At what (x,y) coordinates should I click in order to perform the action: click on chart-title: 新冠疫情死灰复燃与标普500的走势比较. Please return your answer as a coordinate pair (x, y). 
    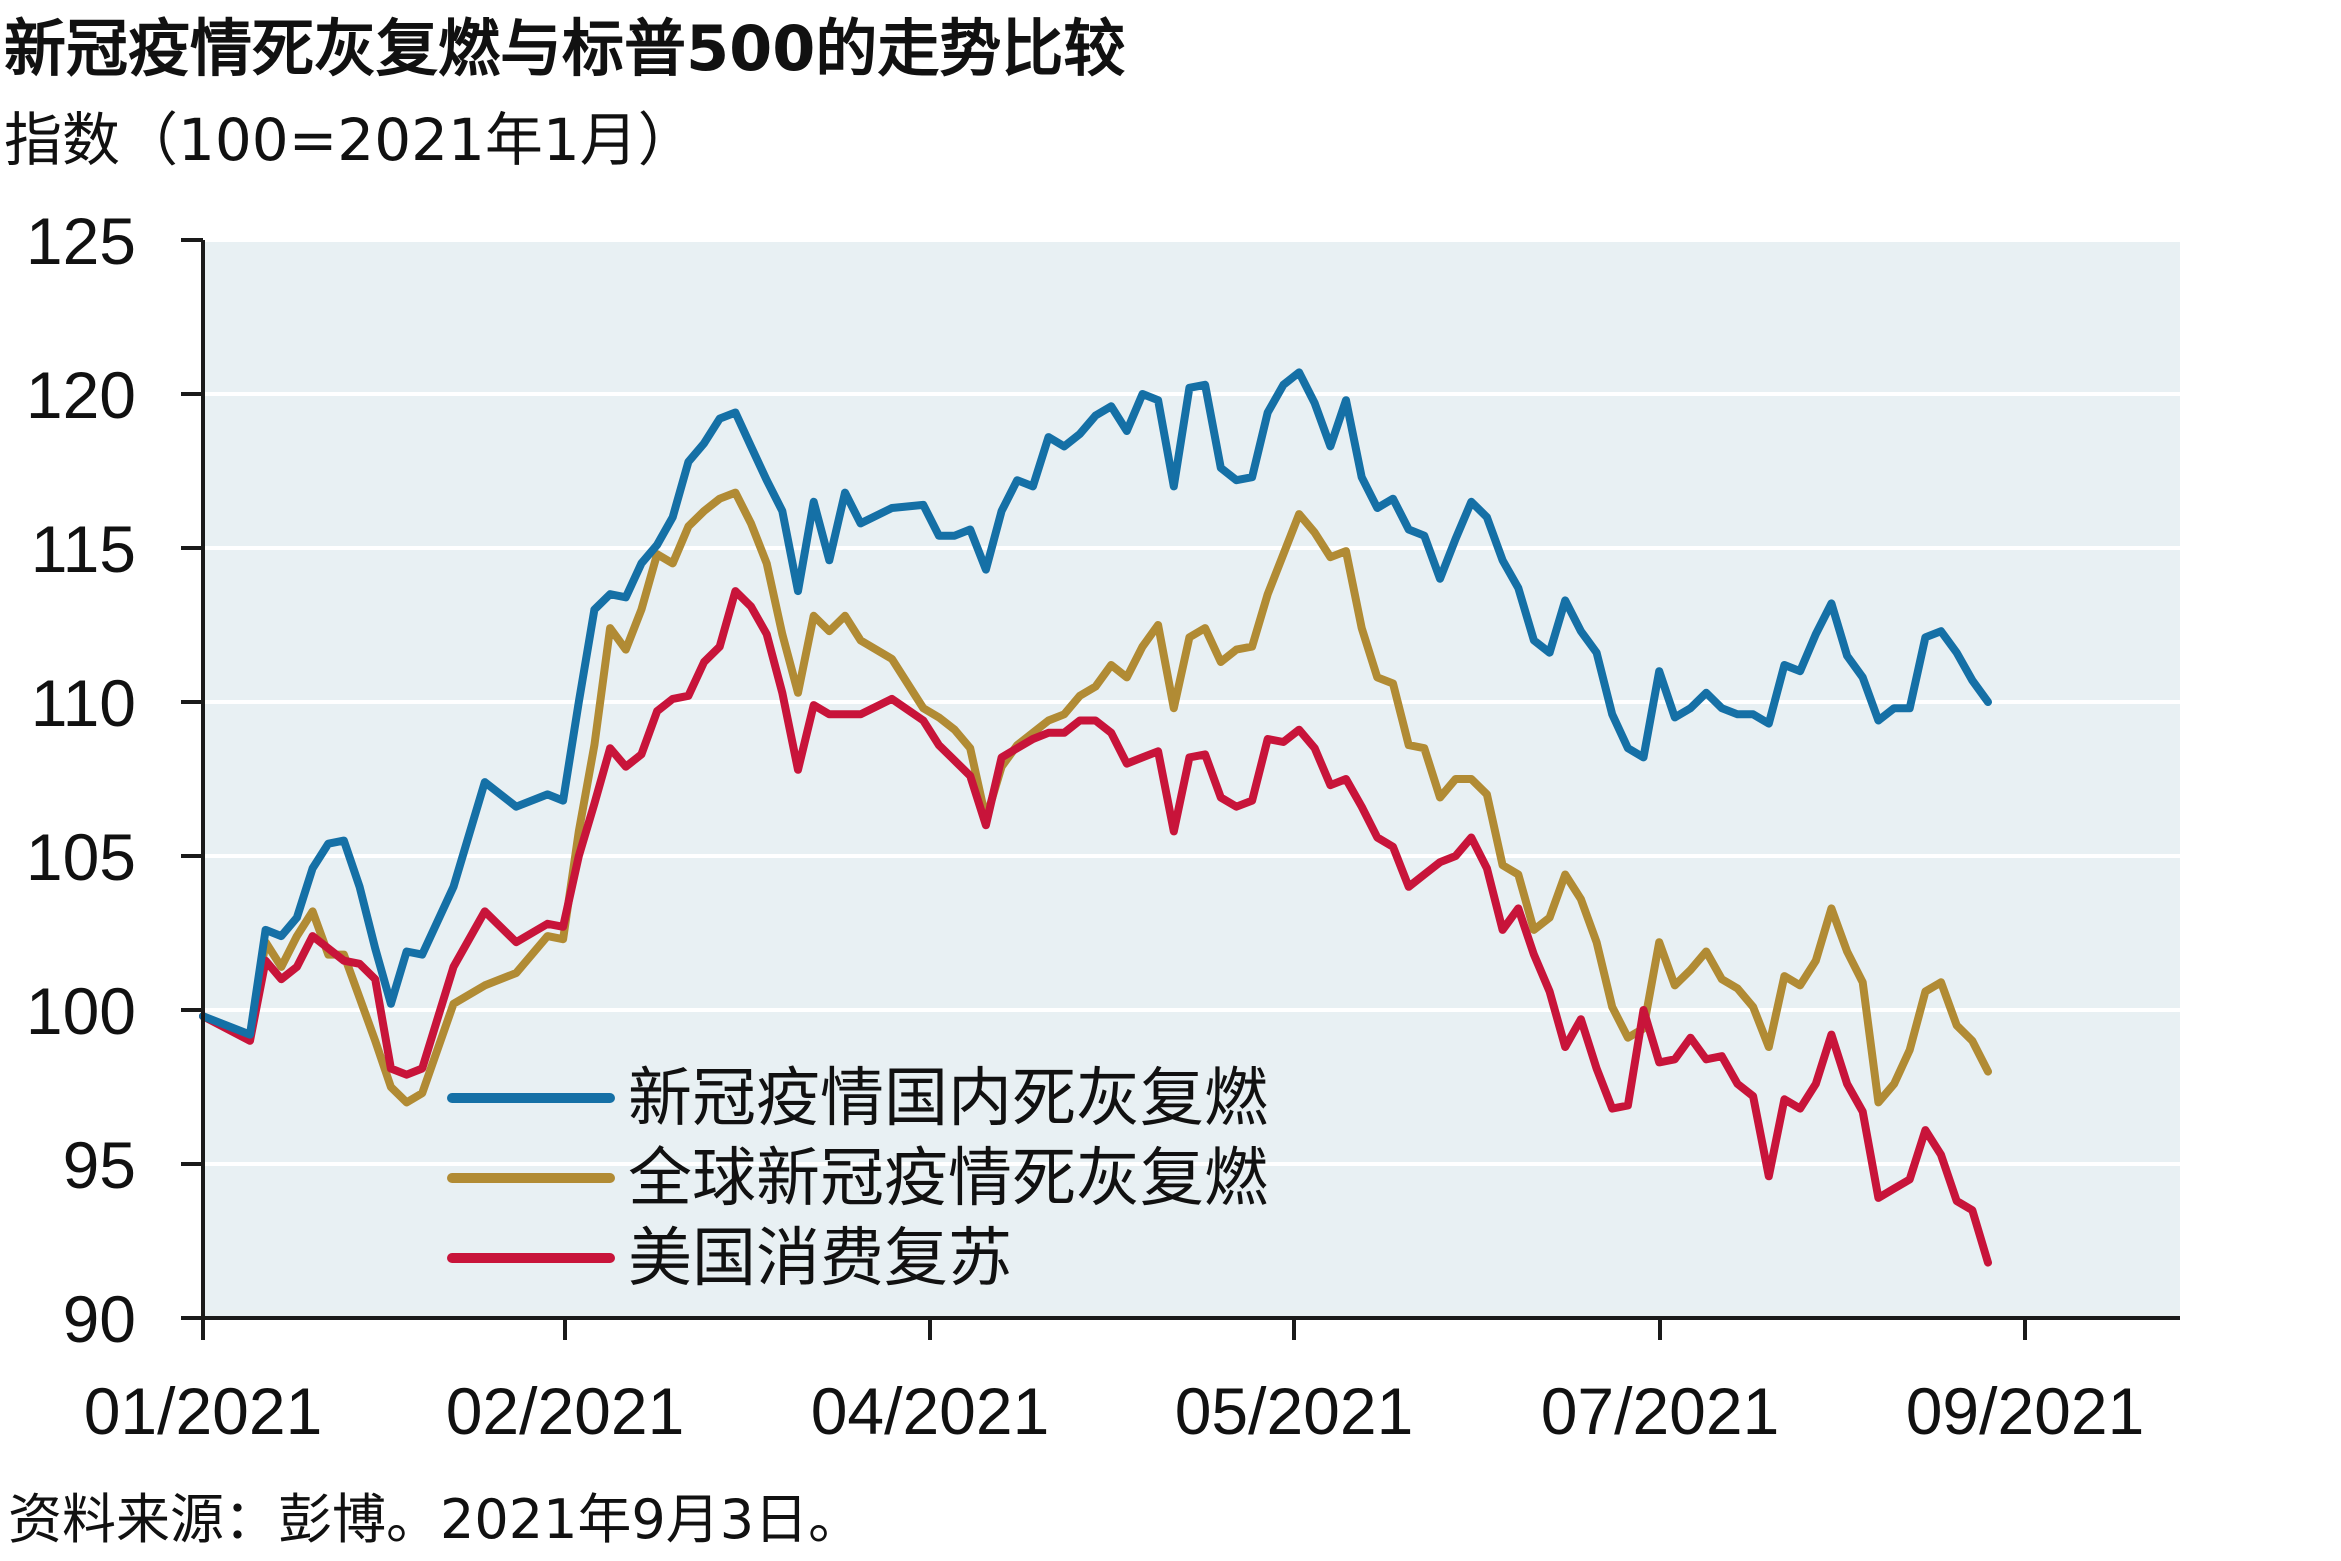
    Looking at the image, I should click on (564, 48).